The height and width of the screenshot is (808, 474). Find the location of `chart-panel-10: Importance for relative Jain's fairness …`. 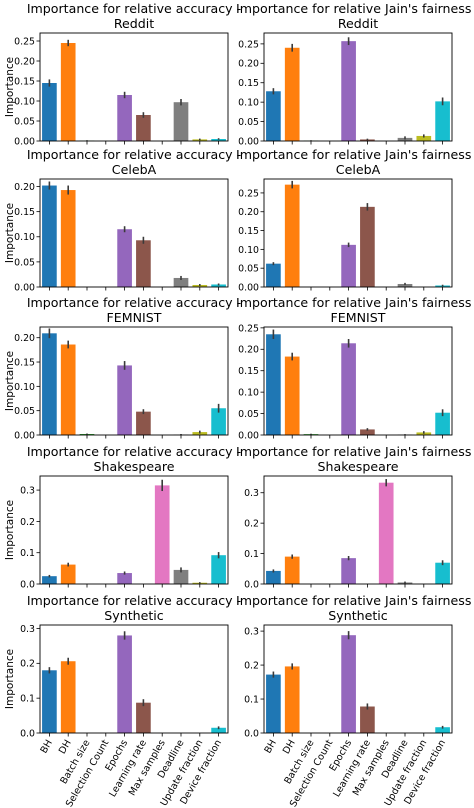

chart-panel-10: Importance for relative Jain's fairness … is located at coordinates (355, 700).